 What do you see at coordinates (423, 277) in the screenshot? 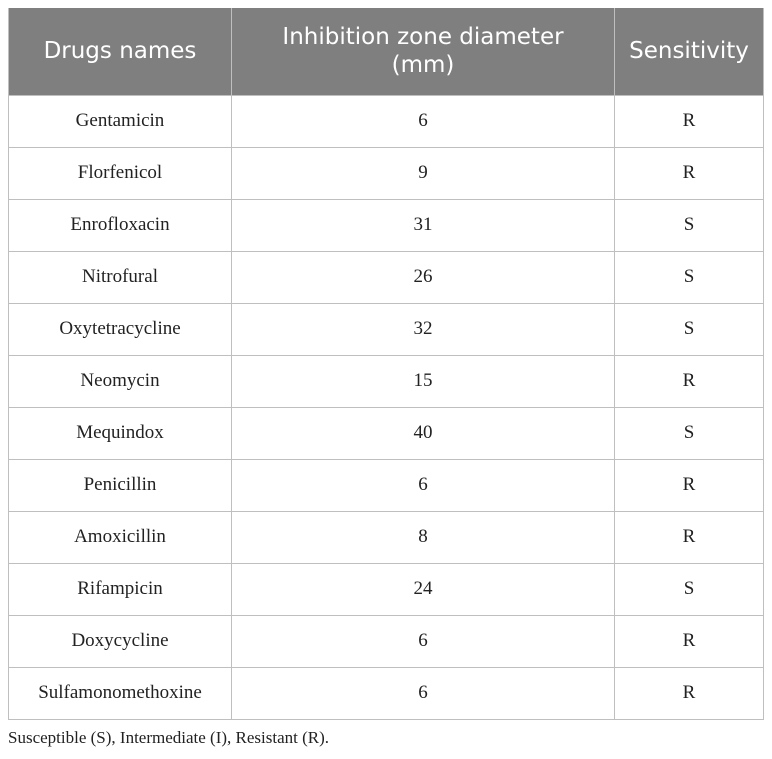
I see `inhibition-zone-cell: 26` at bounding box center [423, 277].